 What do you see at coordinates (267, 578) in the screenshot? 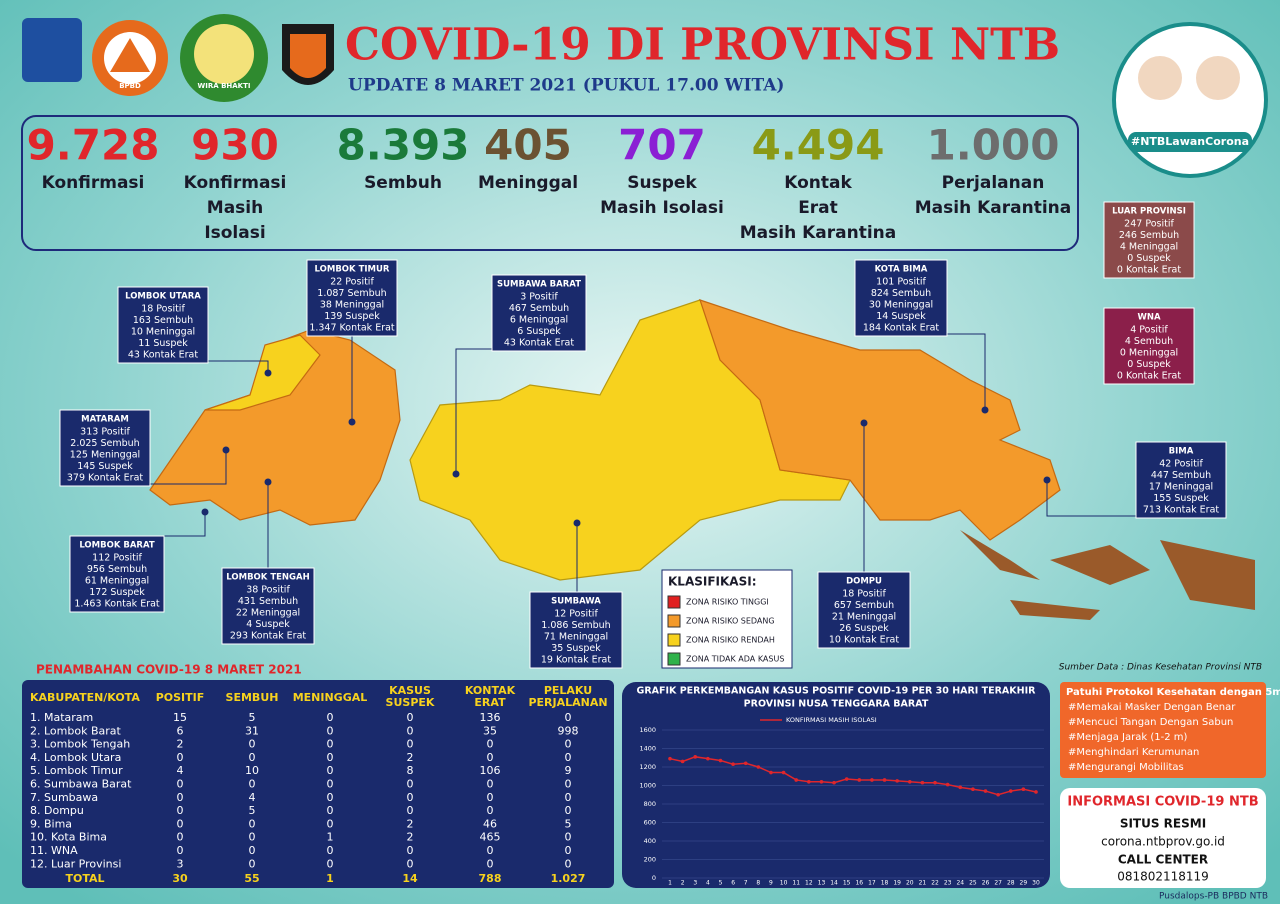
I see `region-name: LOMBOK TENGAH` at bounding box center [267, 578].